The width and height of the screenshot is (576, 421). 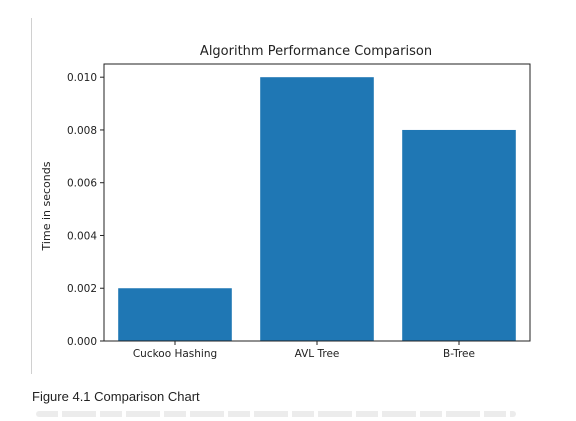 What do you see at coordinates (459, 235) in the screenshot?
I see `bar-b-tree` at bounding box center [459, 235].